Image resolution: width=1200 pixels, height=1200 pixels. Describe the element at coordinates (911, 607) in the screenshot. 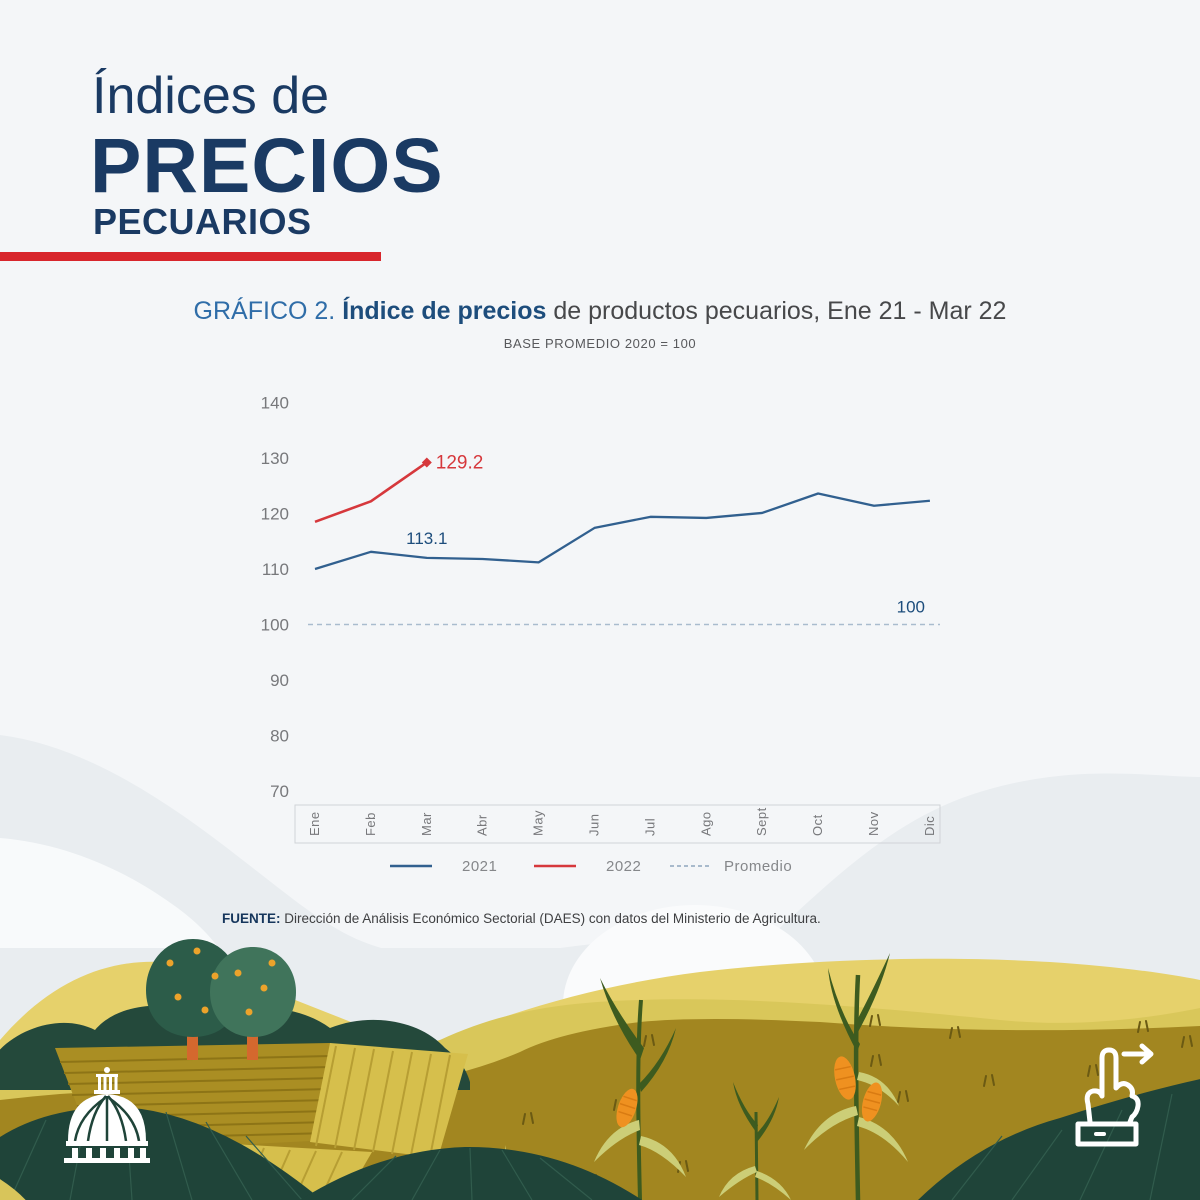

I see `annotation-promedio: 100` at that location.